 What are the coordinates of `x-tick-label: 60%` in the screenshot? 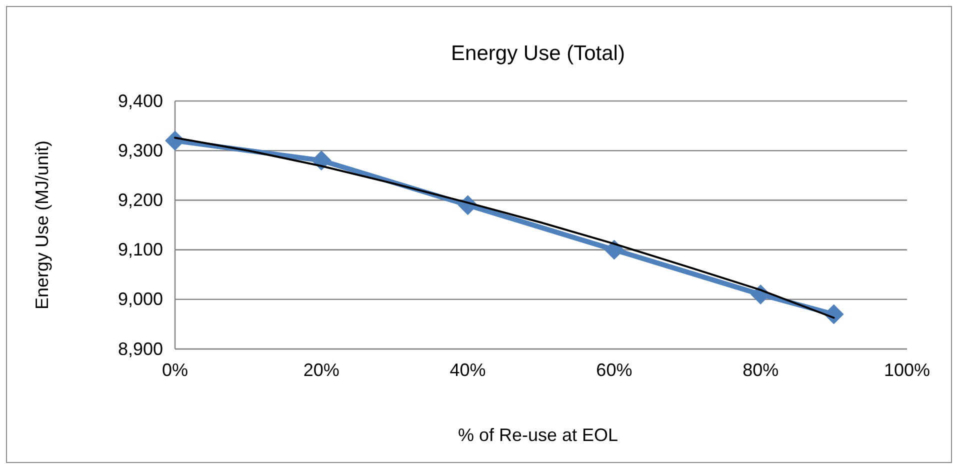 It's located at (614, 370).